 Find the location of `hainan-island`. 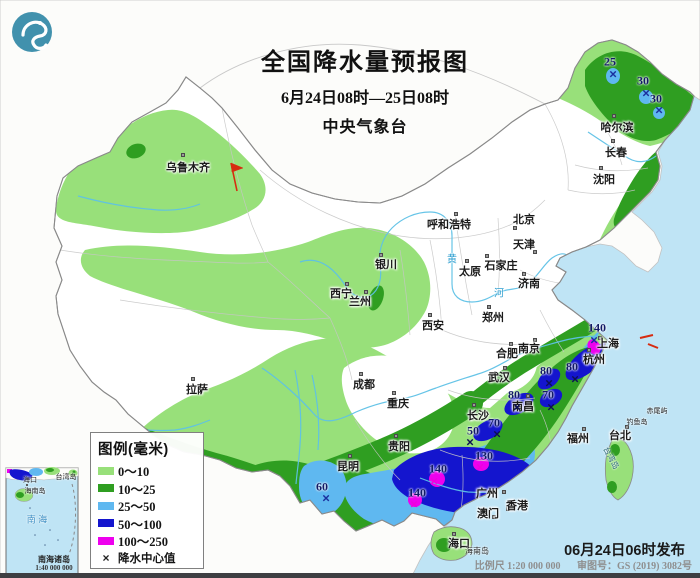

hainan-island is located at coordinates (451, 543).